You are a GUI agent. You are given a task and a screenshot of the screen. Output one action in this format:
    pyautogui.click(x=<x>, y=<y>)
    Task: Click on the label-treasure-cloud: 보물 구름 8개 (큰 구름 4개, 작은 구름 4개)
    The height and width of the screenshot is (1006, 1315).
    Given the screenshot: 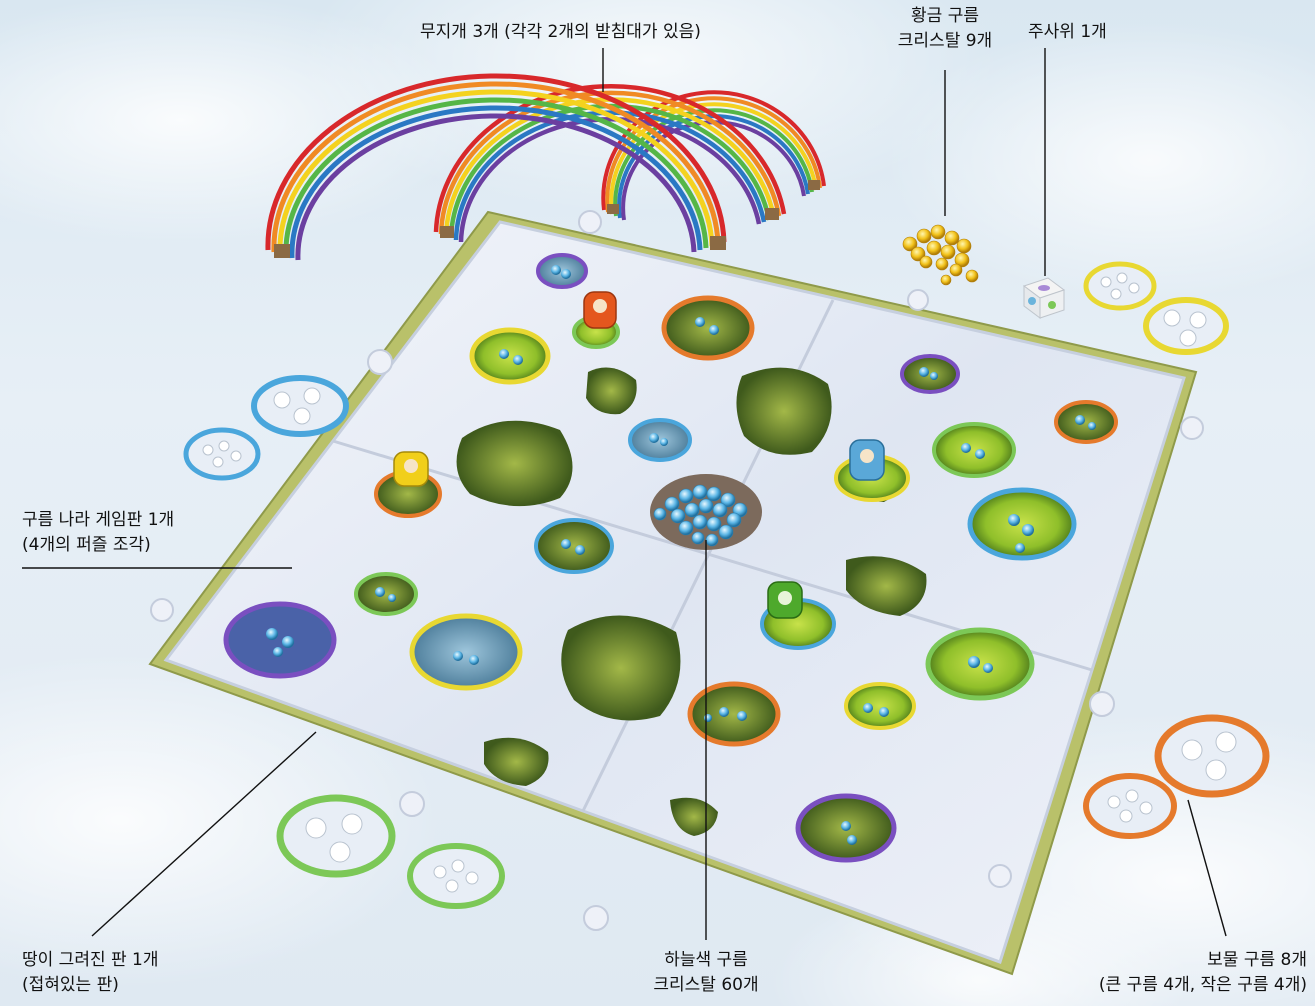 What is the action you would take?
    pyautogui.click(x=1203, y=973)
    